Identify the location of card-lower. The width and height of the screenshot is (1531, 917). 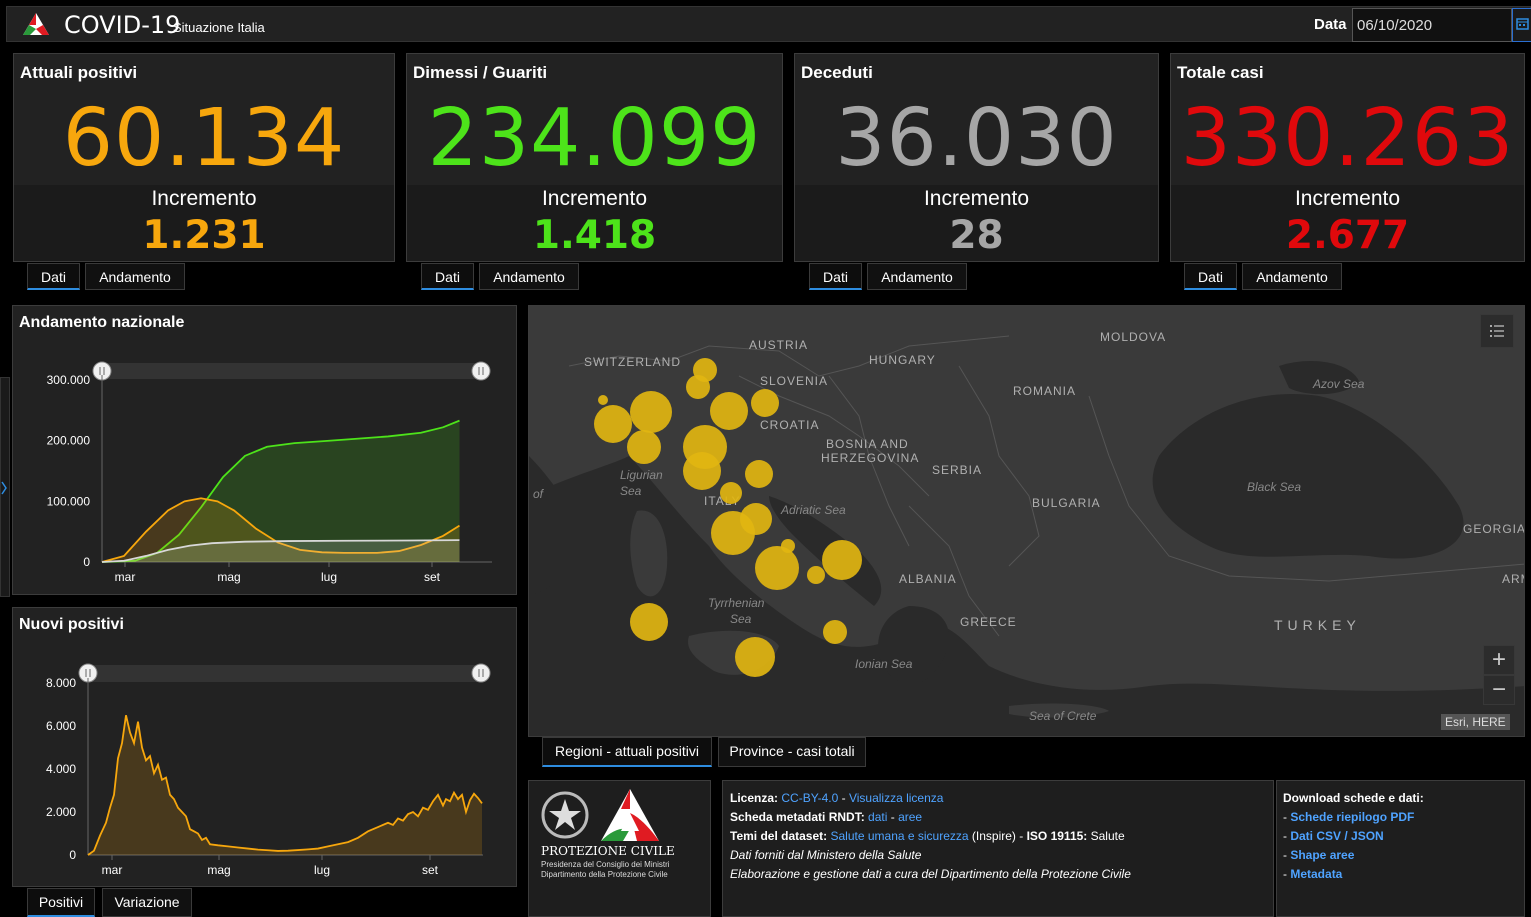
(204, 223).